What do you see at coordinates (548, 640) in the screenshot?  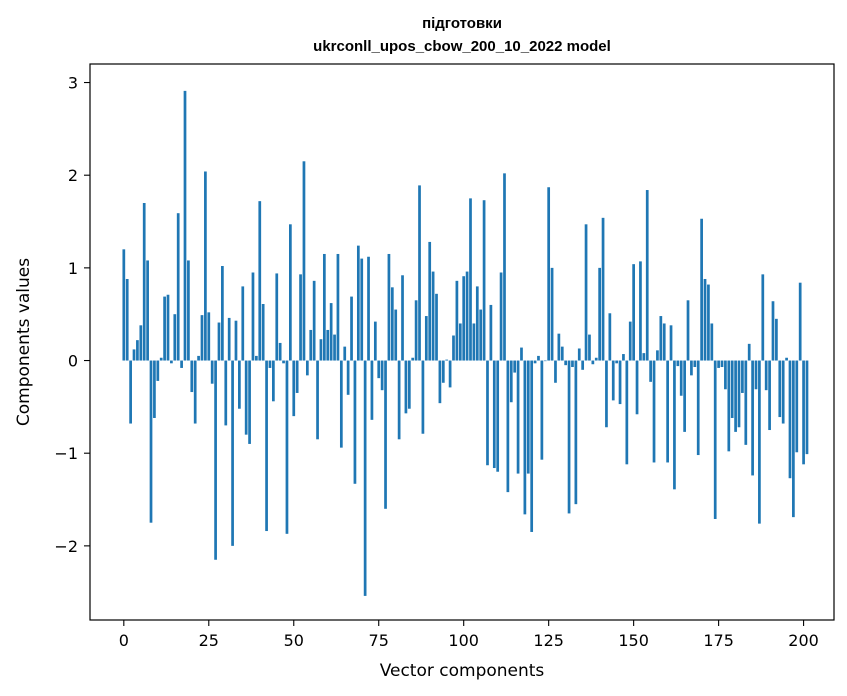 I see `x-tick-label-125: 125` at bounding box center [548, 640].